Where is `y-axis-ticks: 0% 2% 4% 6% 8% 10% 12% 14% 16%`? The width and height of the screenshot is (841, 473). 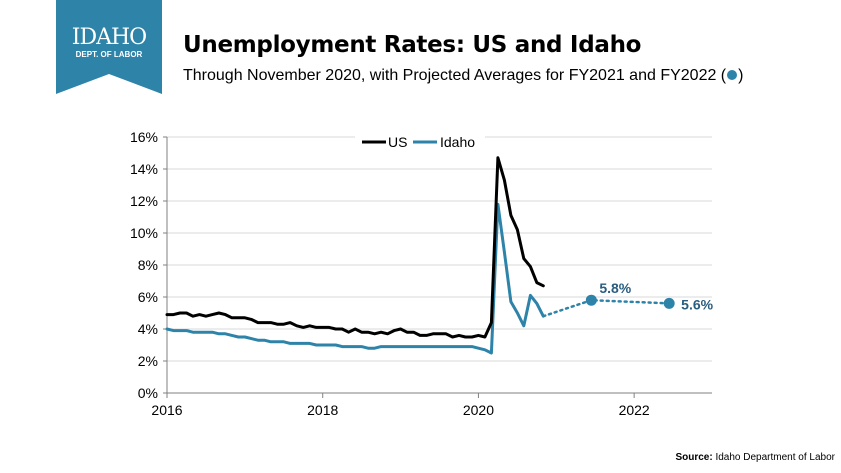
y-axis-ticks: 0% 2% 4% 6% 8% 10% 12% 14% 16% is located at coordinates (148, 265).